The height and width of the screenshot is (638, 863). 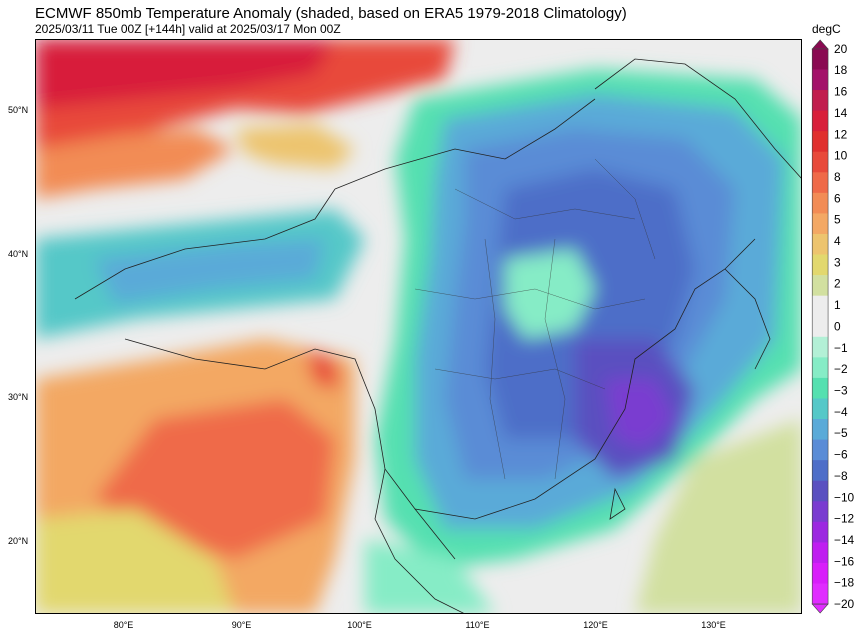 I want to click on colorbar-min-arrow, so click(x=820, y=608).